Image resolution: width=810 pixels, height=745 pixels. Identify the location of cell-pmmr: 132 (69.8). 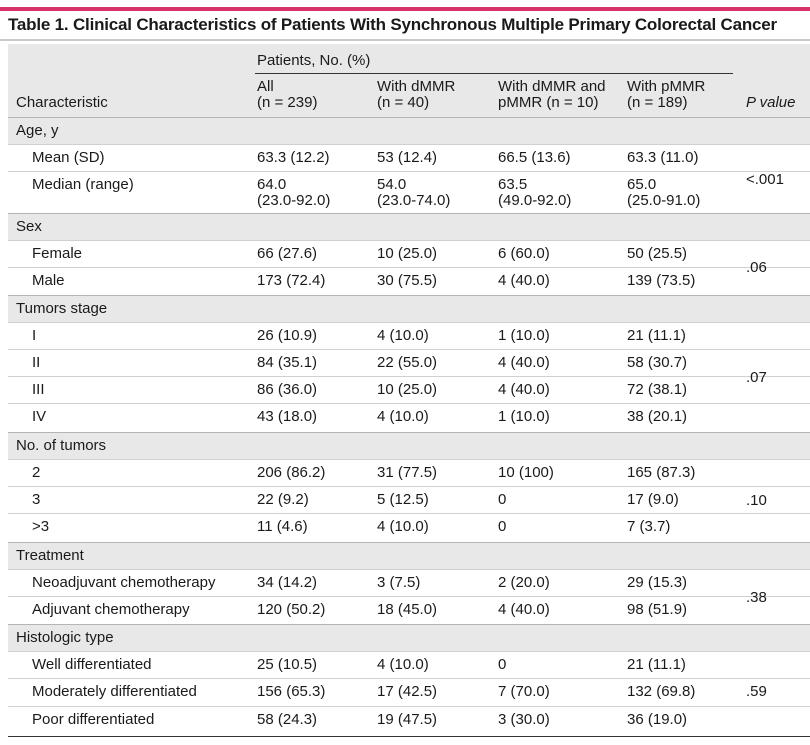
(661, 691).